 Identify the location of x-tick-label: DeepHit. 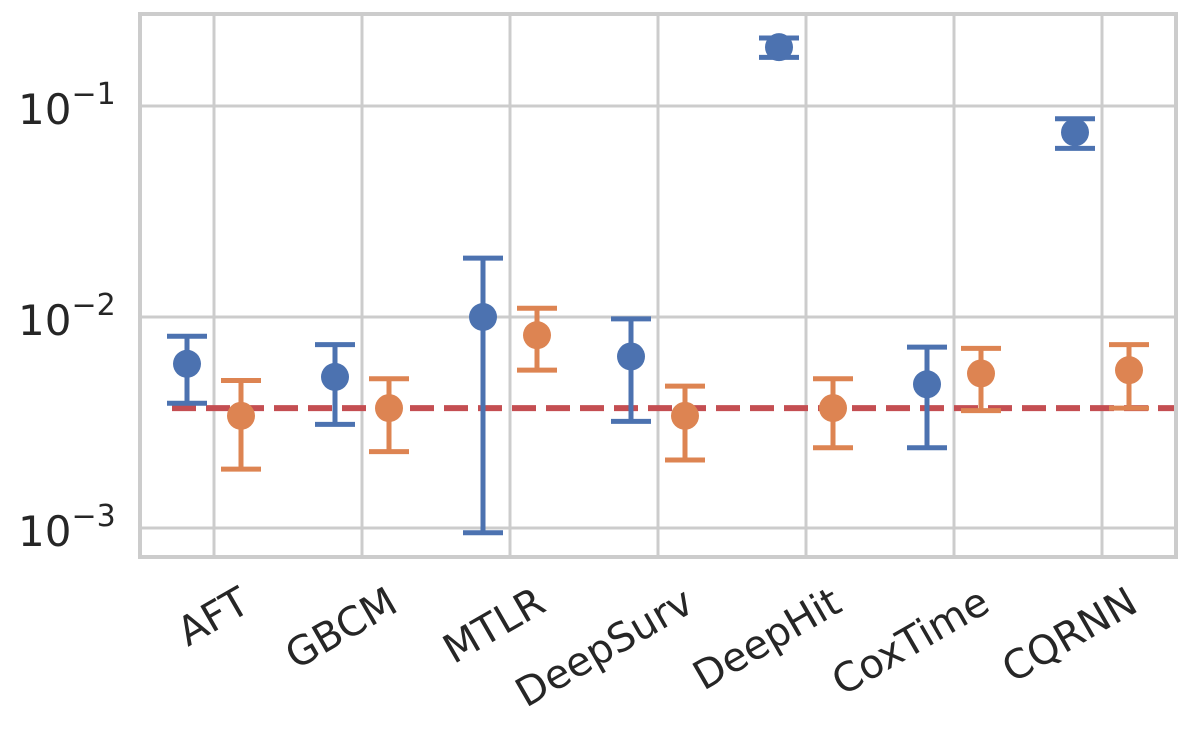
(767, 639).